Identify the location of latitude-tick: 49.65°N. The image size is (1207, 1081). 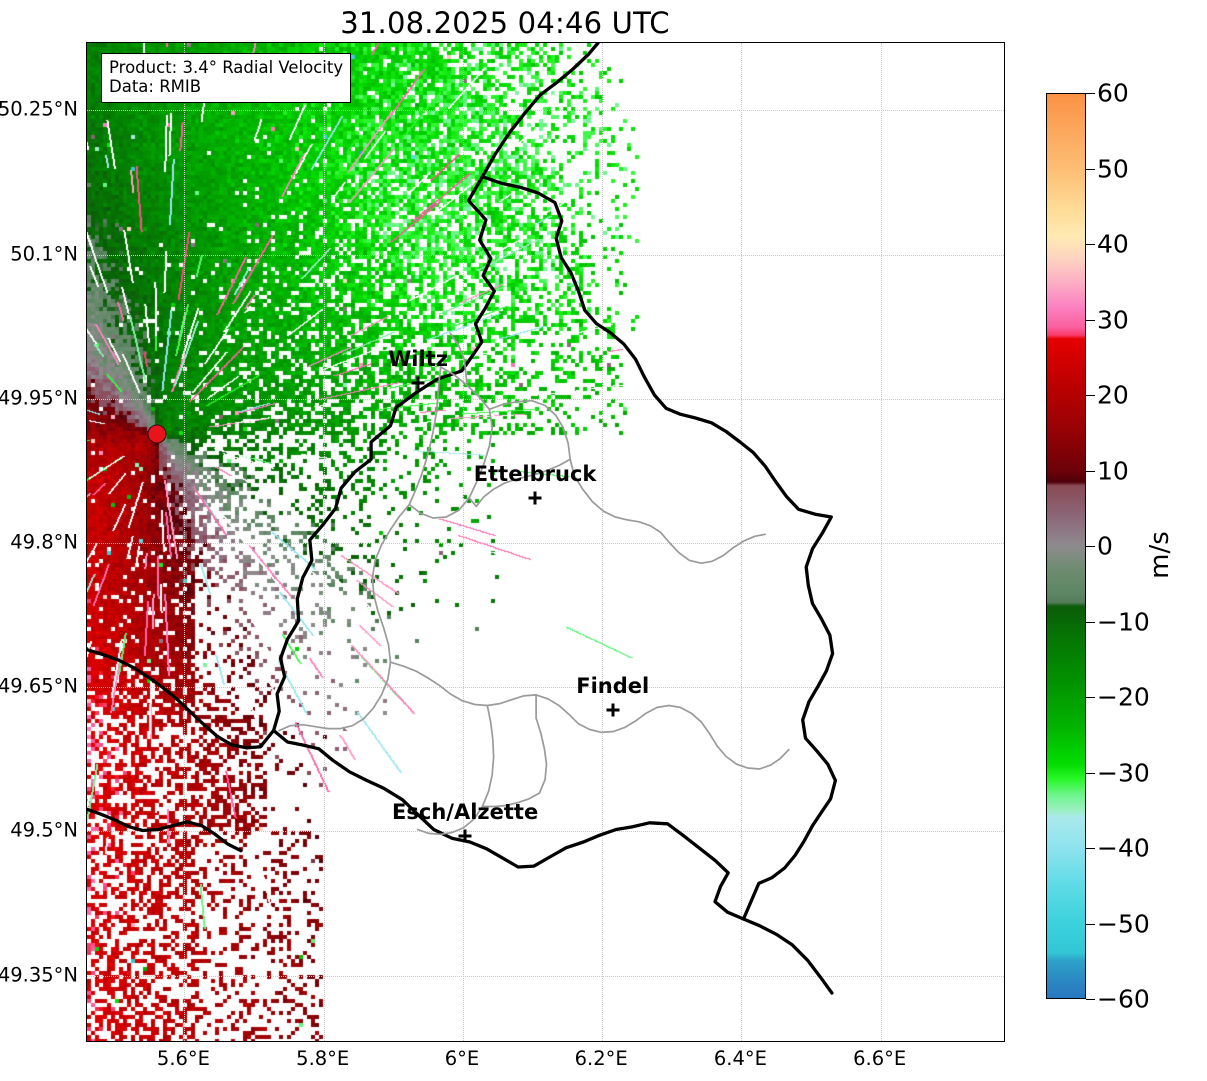
(39, 686).